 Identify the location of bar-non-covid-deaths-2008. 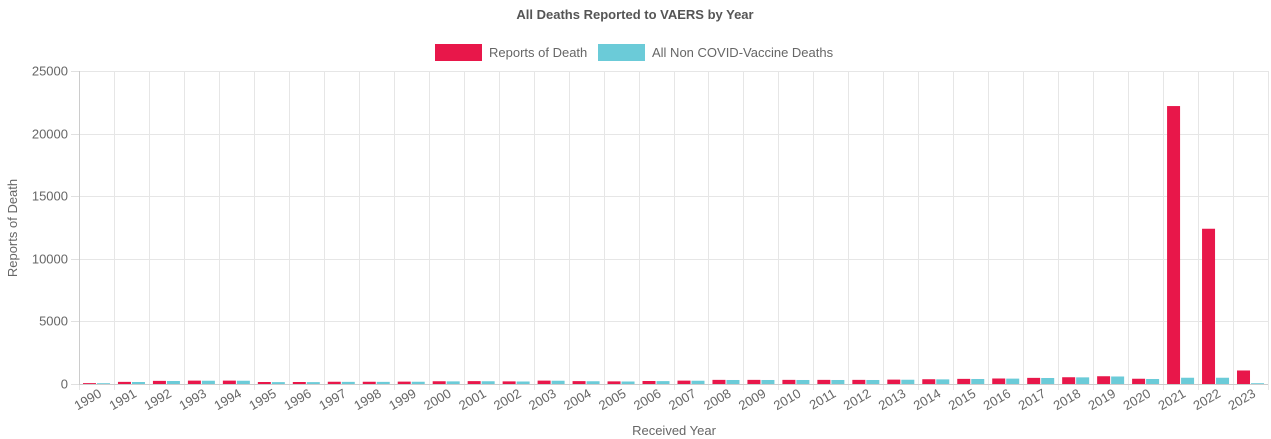
(733, 381).